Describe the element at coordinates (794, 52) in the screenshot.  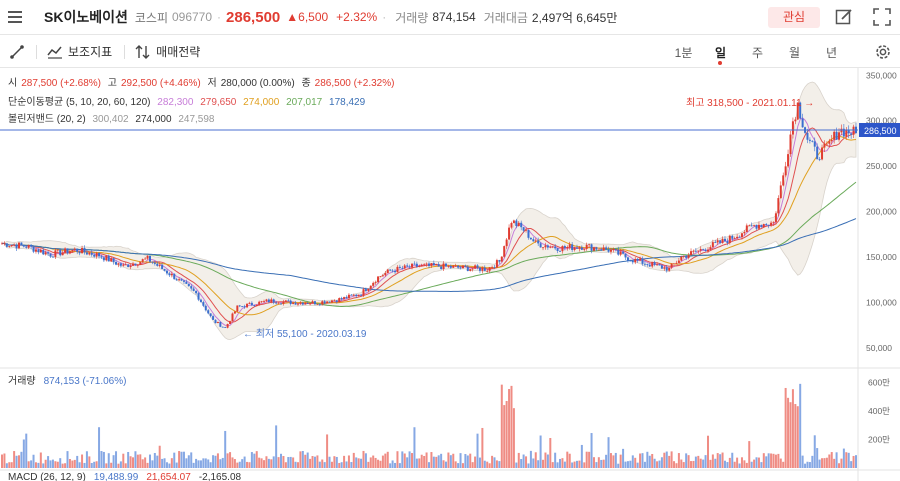
I see `tab-month: 월` at that location.